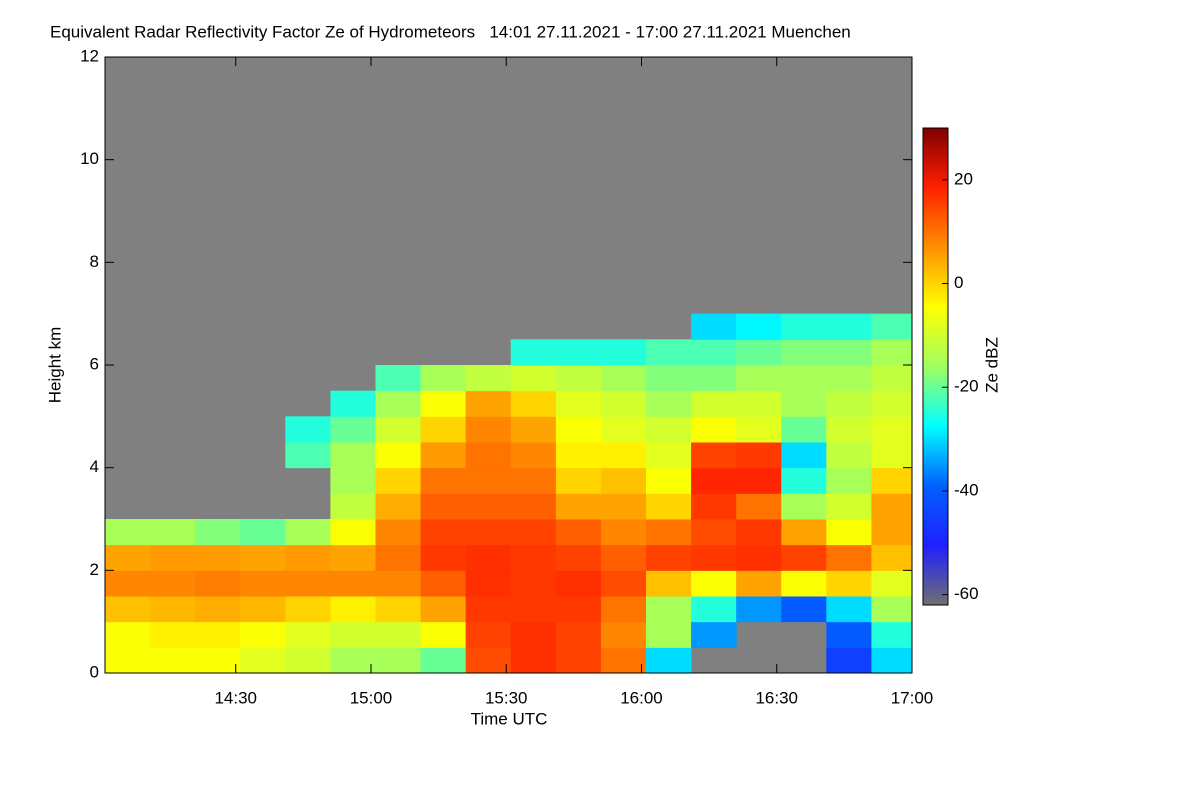 This screenshot has width=1200, height=805. What do you see at coordinates (991, 365) in the screenshot?
I see `colorbar-label: Ze dBZ` at bounding box center [991, 365].